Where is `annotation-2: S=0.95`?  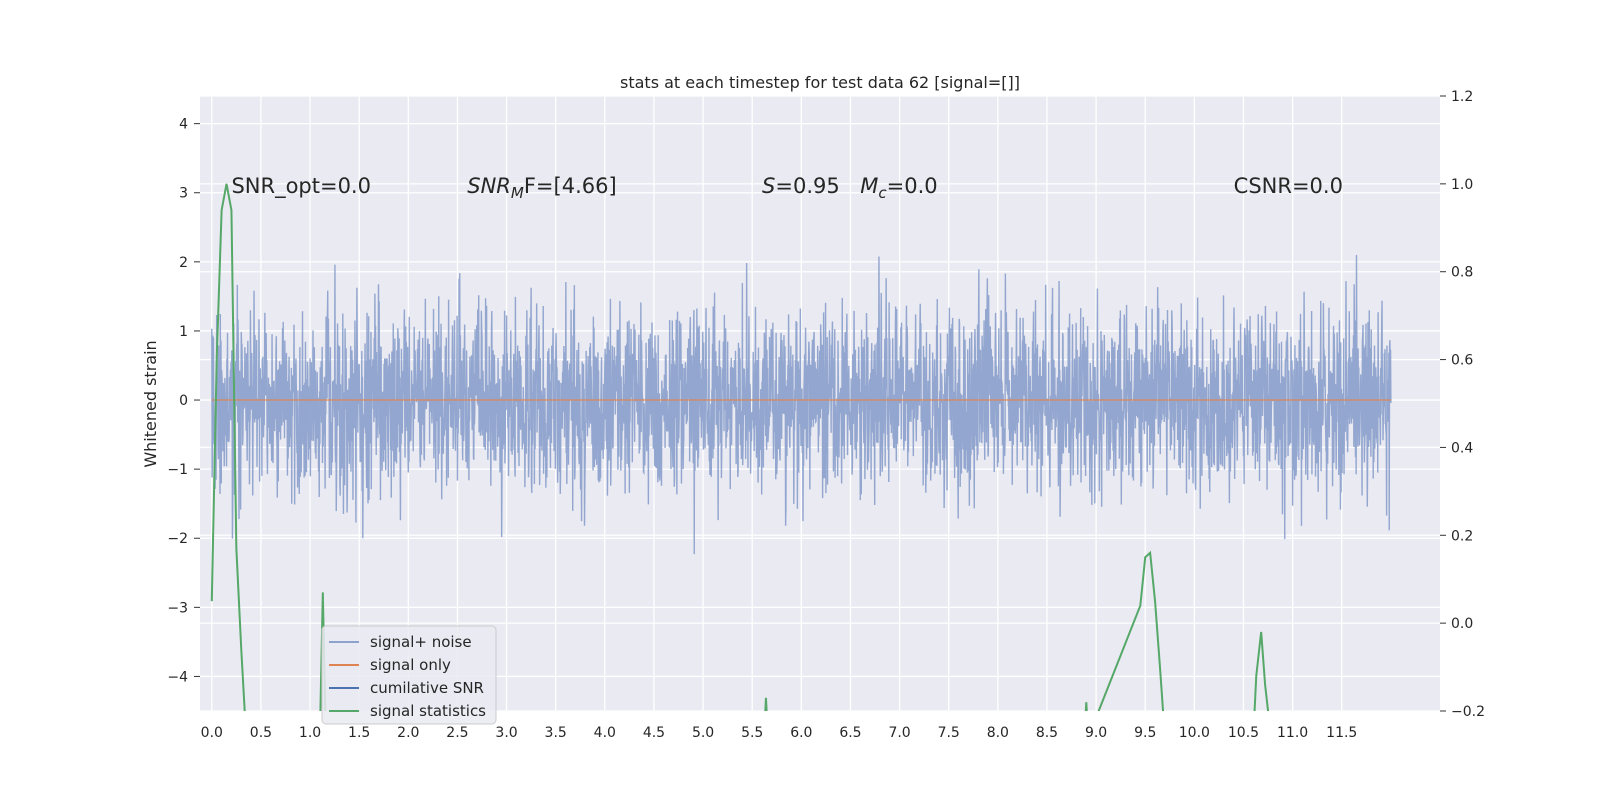 annotation-2: S=0.95 is located at coordinates (801, 186).